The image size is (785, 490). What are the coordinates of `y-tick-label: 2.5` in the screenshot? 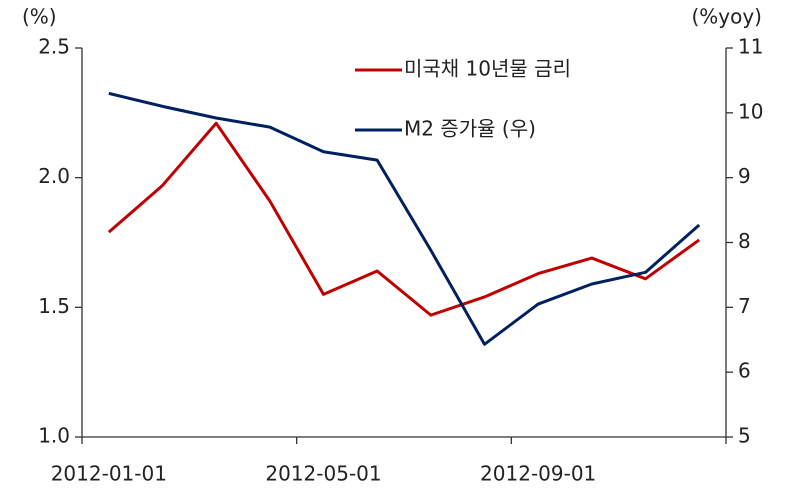 It's located at (54, 47).